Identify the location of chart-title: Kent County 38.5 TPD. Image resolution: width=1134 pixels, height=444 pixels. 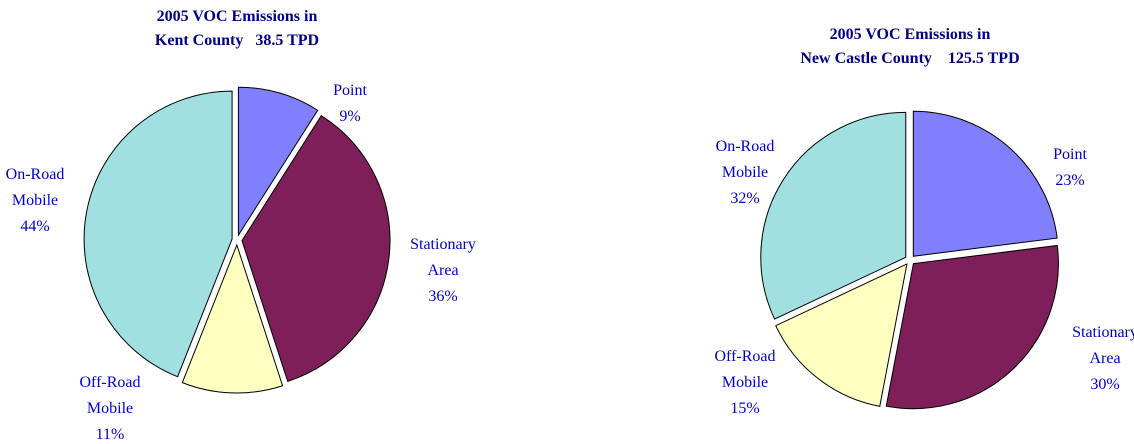
(237, 40).